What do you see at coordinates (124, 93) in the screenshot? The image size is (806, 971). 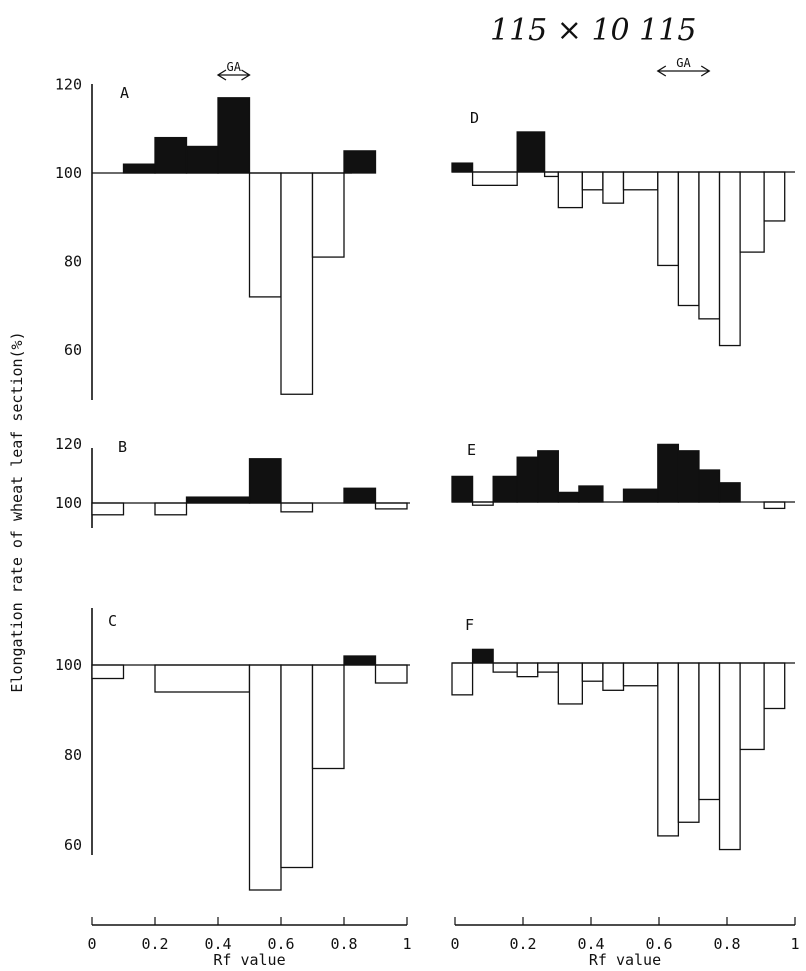 I see `panel-label: A` at bounding box center [124, 93].